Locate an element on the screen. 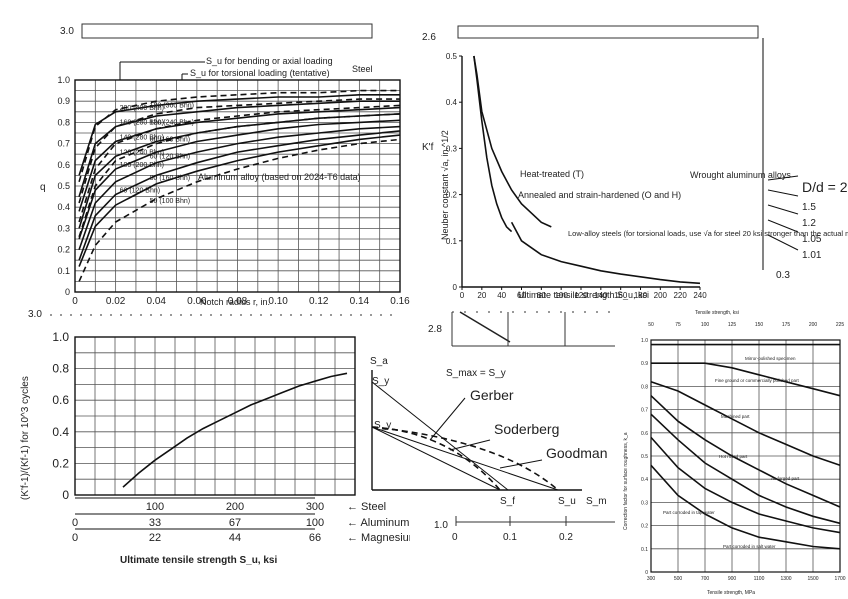  p1-series-label: 160 (280 Bhn) is located at coordinates (142, 123).